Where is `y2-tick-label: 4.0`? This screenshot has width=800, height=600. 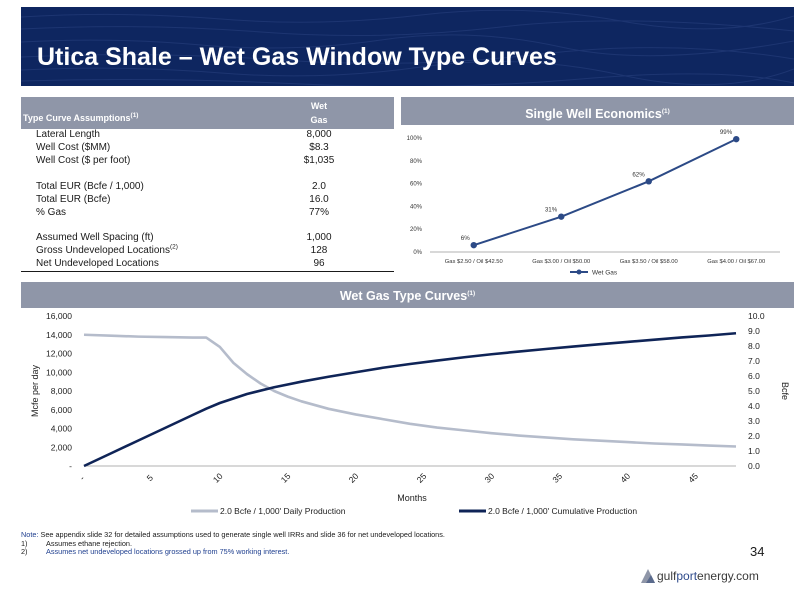 y2-tick-label: 4.0 is located at coordinates (754, 406).